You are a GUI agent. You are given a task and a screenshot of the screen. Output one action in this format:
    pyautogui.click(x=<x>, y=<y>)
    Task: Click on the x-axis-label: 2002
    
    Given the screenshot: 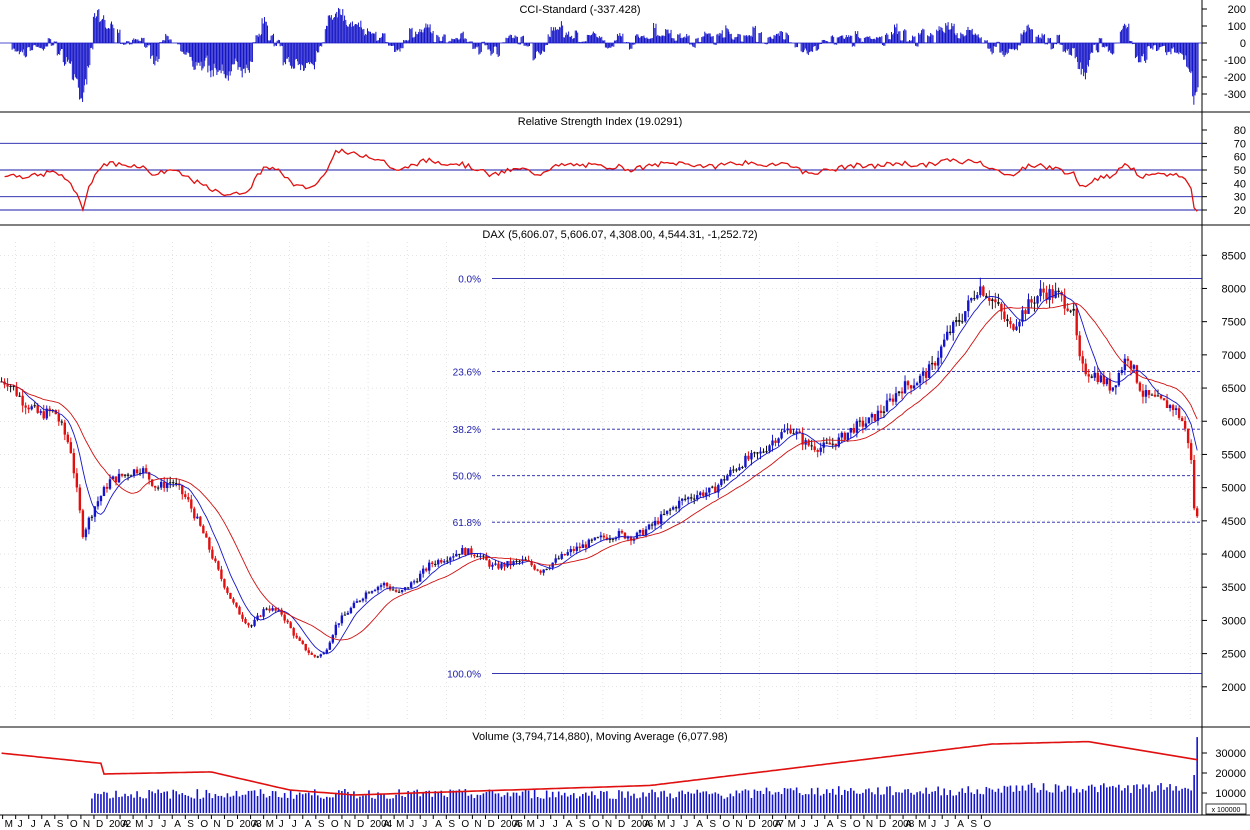 What is the action you would take?
    pyautogui.click(x=120, y=824)
    